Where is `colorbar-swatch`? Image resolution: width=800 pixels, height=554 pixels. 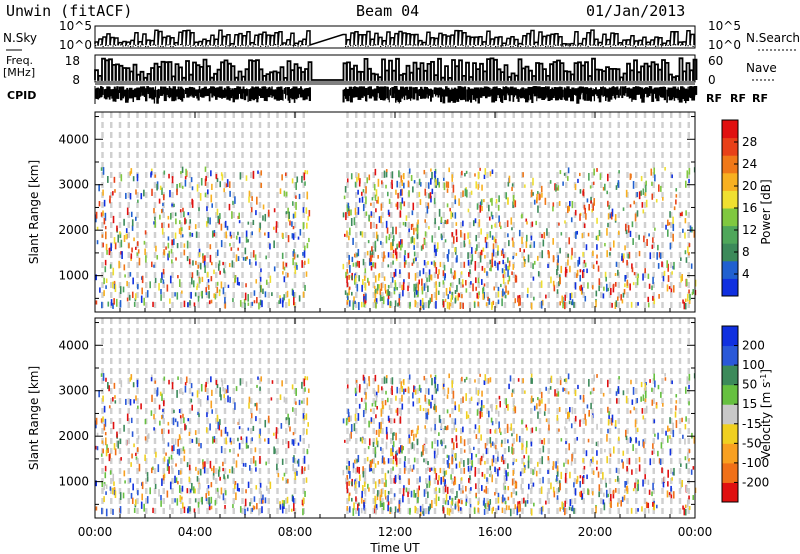 colorbar-swatch is located at coordinates (730, 129).